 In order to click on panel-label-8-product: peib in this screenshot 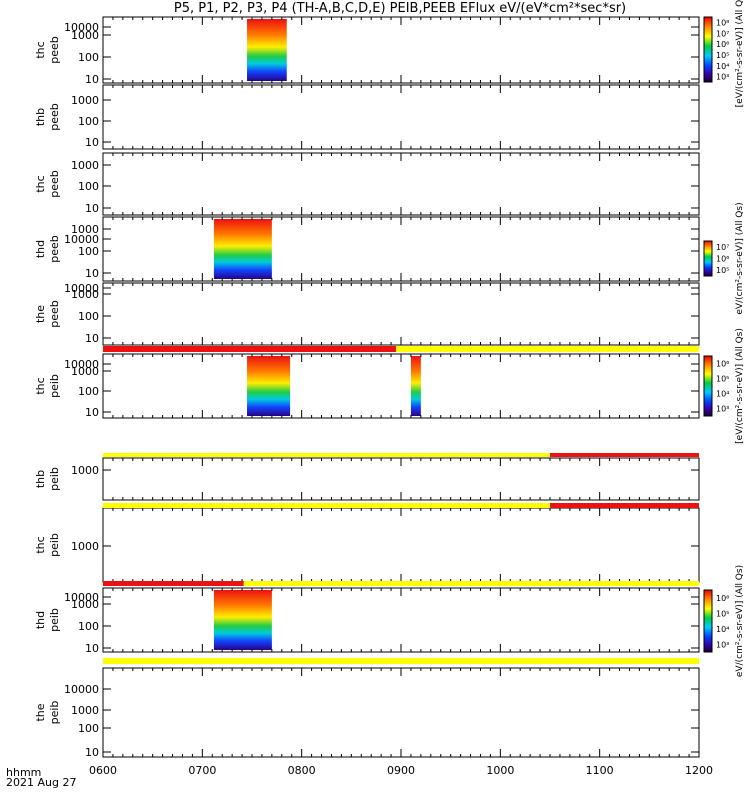, I will do `click(54, 545)`.